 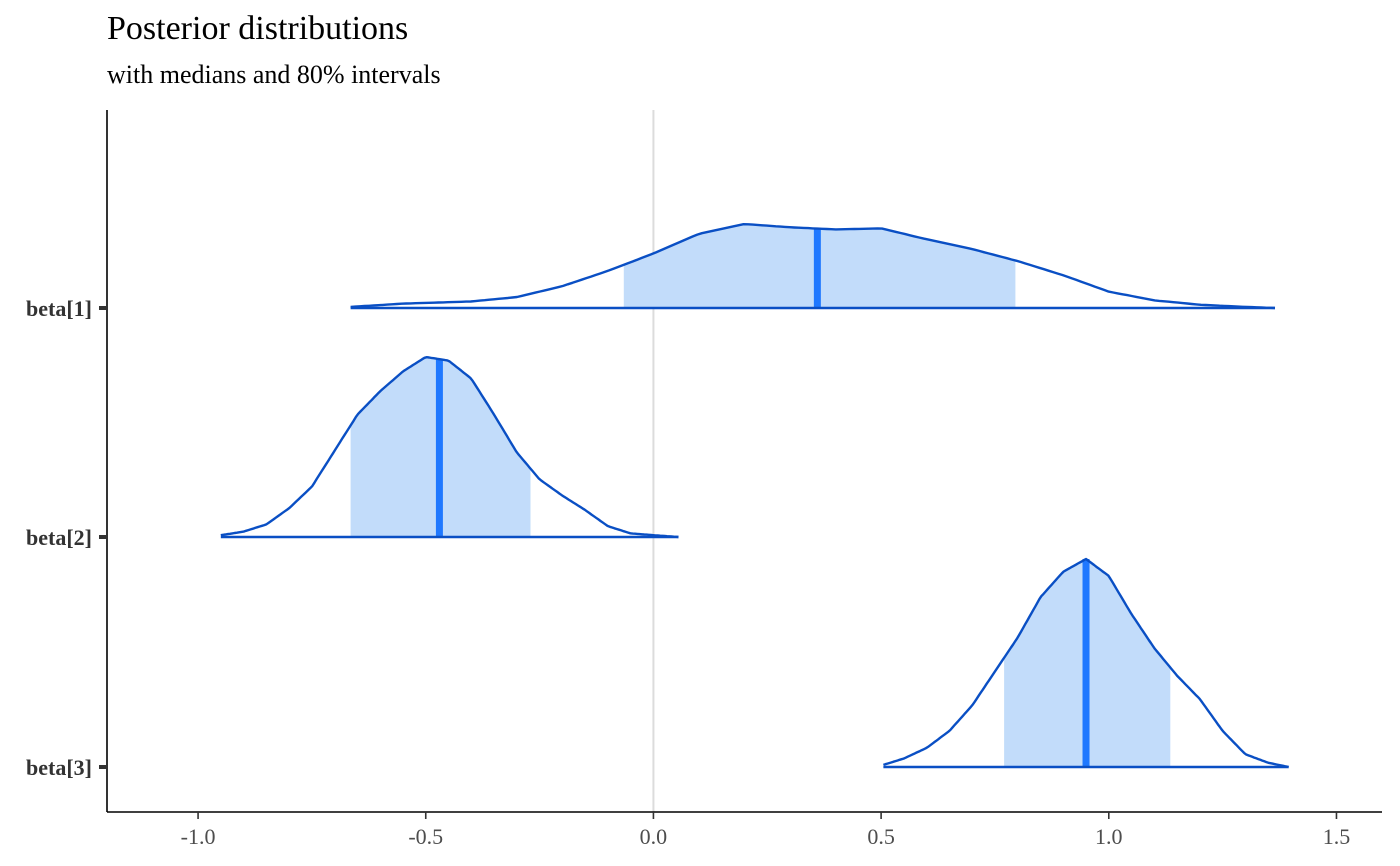 I want to click on x-tick-label: 1.5, so click(x=1337, y=836).